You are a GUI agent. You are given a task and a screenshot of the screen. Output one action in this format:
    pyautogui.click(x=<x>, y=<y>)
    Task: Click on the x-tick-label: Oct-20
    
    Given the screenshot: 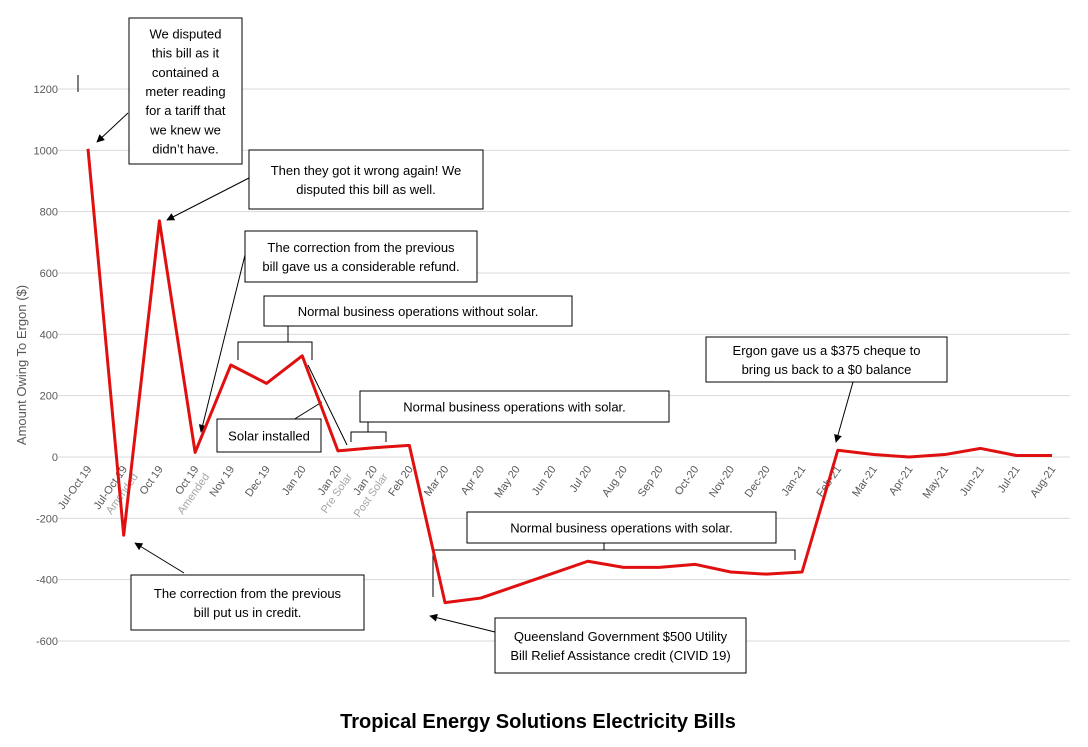 What is the action you would take?
    pyautogui.click(x=687, y=481)
    